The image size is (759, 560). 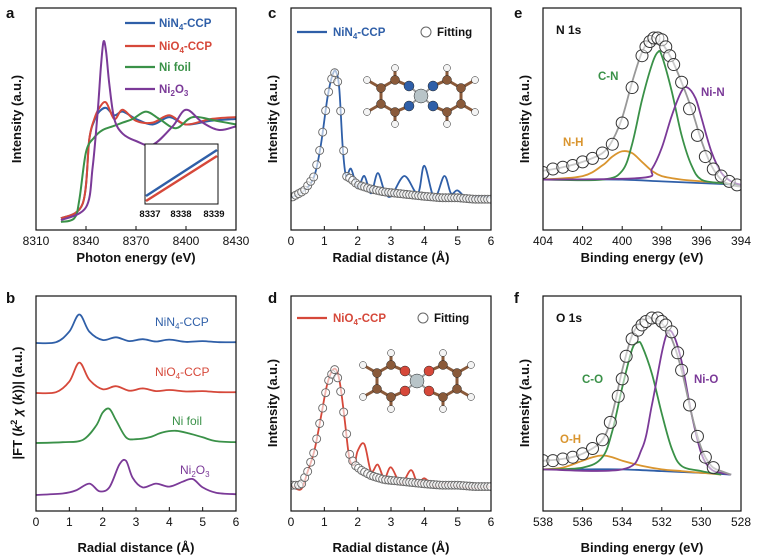 What do you see at coordinates (213, 214) in the screenshot?
I see `inset-tick-2: 8339` at bounding box center [213, 214].